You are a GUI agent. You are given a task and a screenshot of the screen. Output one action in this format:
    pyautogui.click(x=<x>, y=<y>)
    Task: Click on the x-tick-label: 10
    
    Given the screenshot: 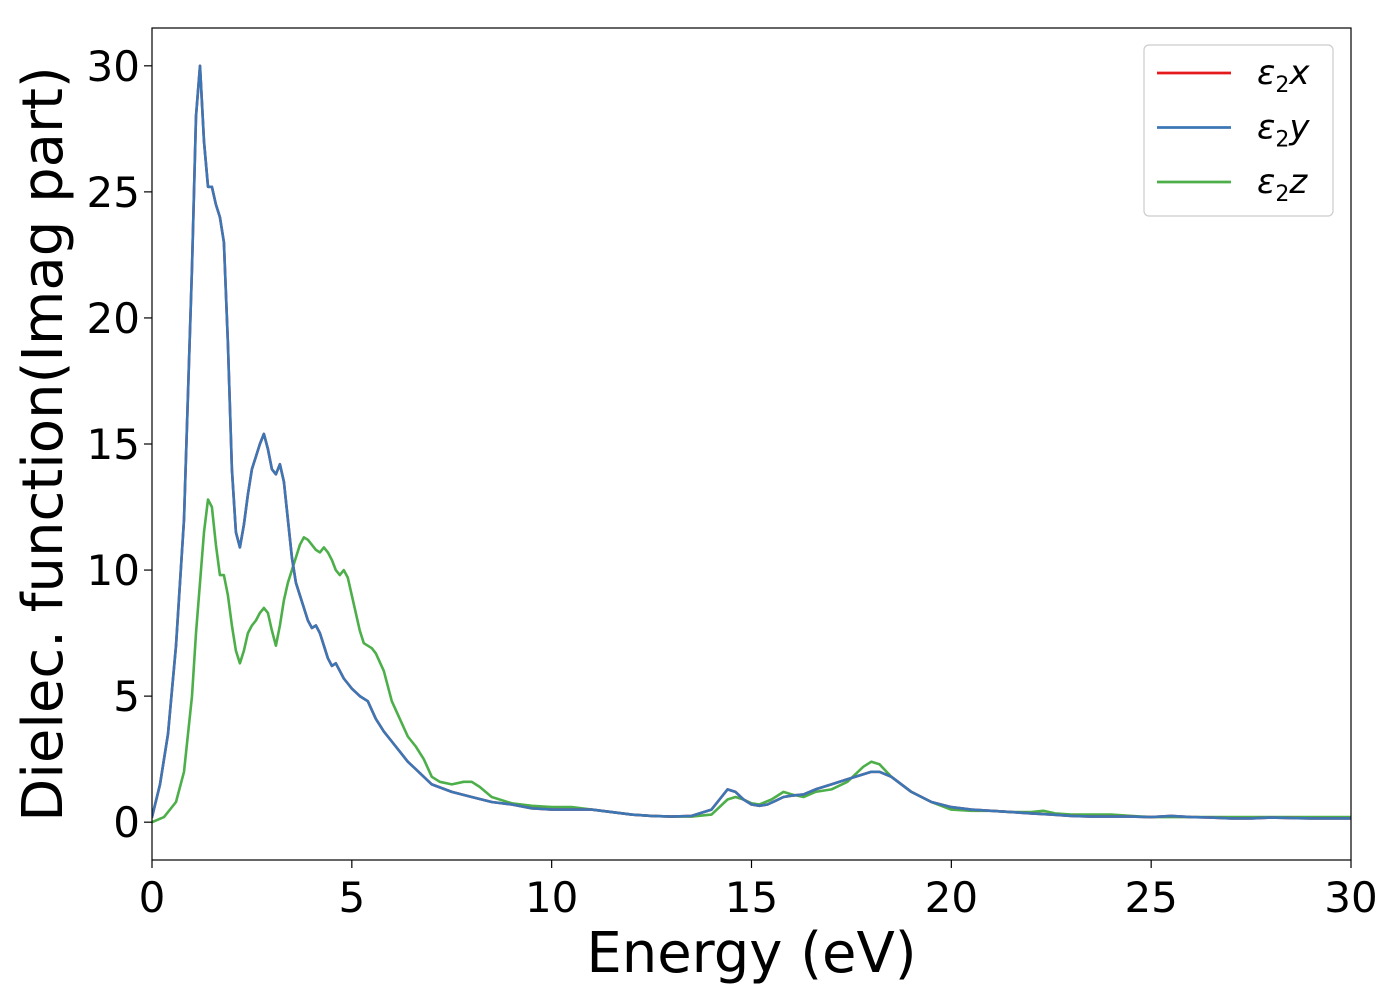 What is the action you would take?
    pyautogui.click(x=551, y=897)
    